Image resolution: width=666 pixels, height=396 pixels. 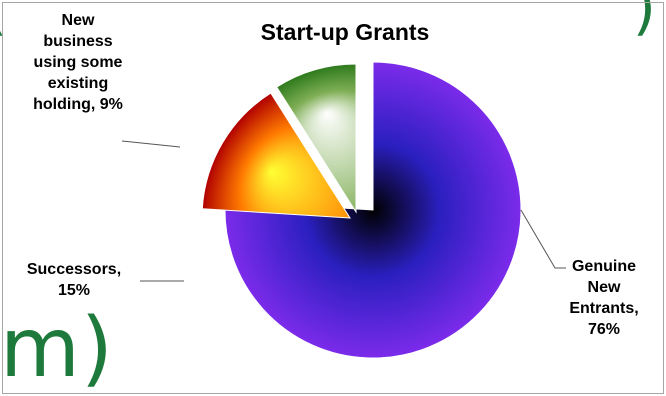 I want to click on slice-label: Genuine New Entrants, 76%, so click(x=603, y=298).